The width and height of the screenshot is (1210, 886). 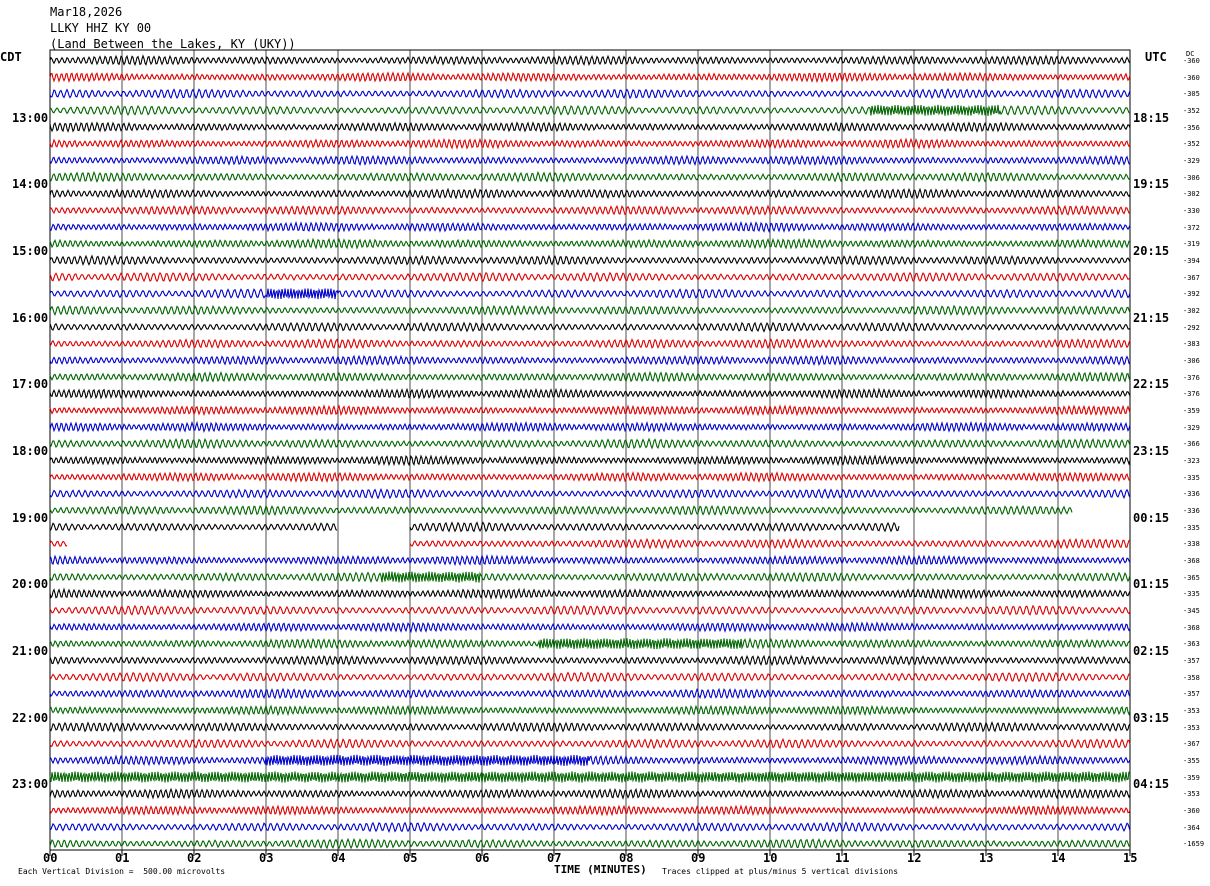 I want to click on right-hour-label: 01:15, so click(x=1151, y=584).